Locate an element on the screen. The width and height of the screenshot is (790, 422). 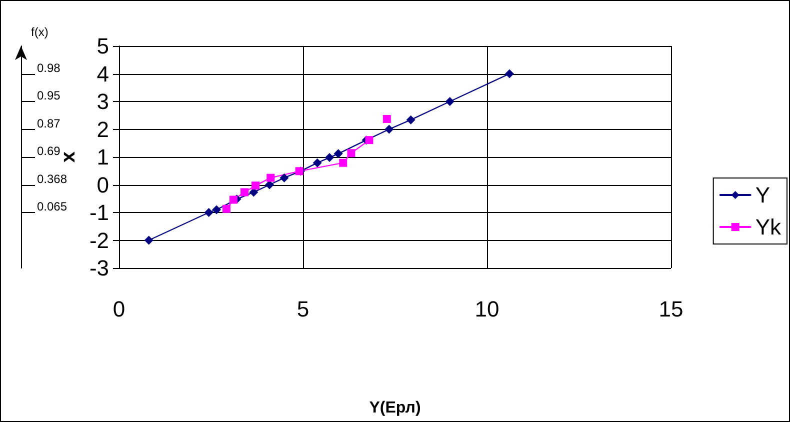
y-tick-label: -1 is located at coordinates (99, 212).